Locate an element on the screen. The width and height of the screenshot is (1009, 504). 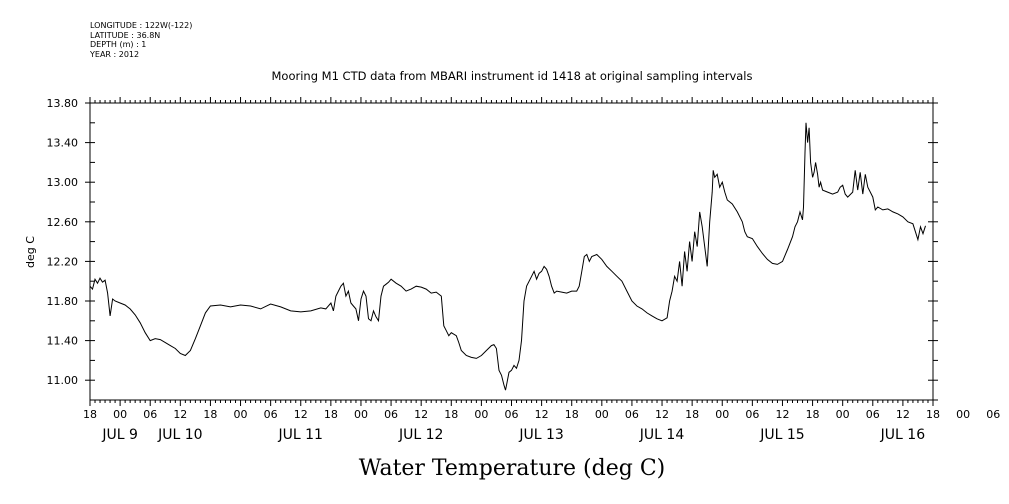
x-date-label: JUL 10 is located at coordinates (179, 435).